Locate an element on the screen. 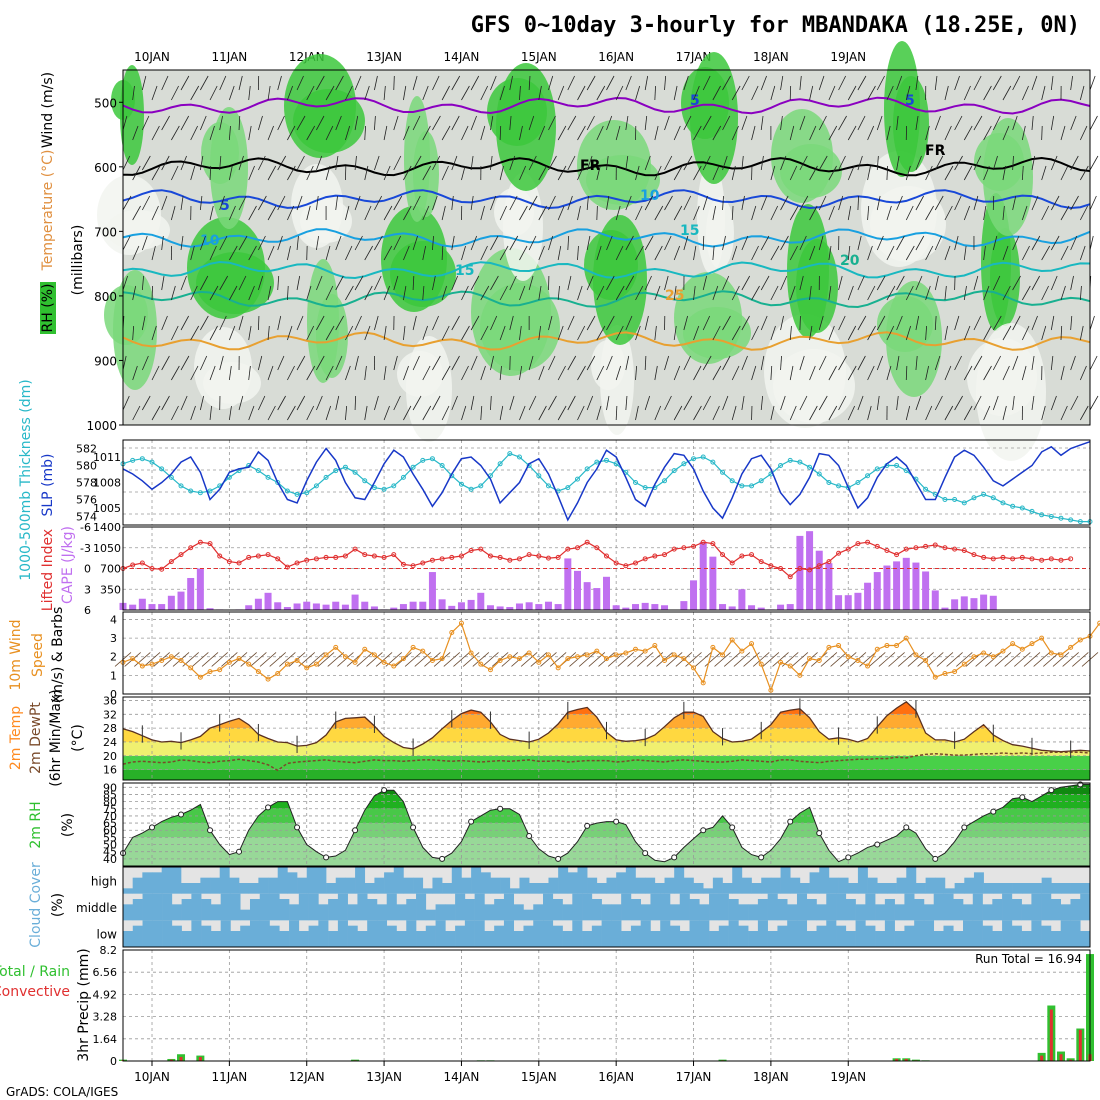  bottom-date-label: 14JAN is located at coordinates (462, 1077).